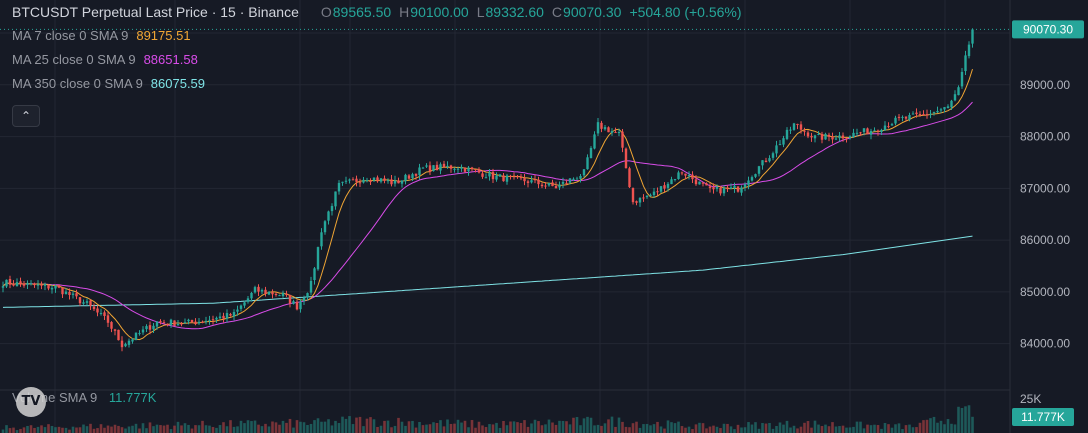  What do you see at coordinates (377, 84) in the screenshot?
I see `indicator-ma350: MA 350 close 0 SMA 9 86075.59` at bounding box center [377, 84].